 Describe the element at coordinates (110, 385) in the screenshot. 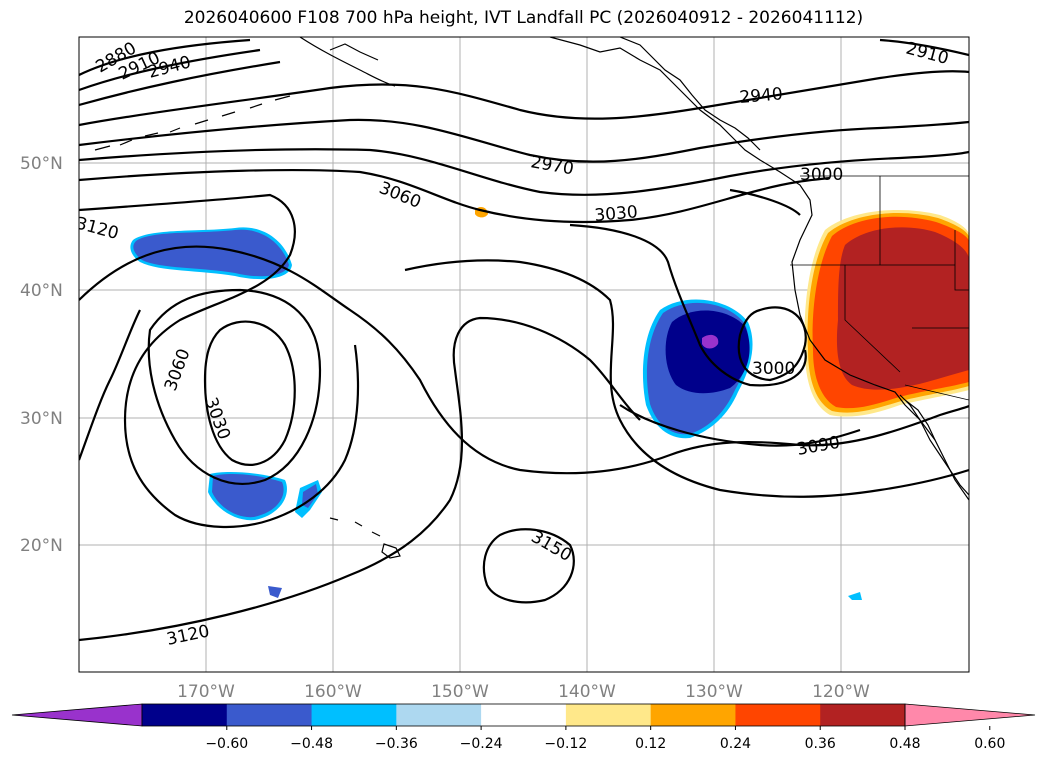

I see `contour-3120-left-edge` at that location.